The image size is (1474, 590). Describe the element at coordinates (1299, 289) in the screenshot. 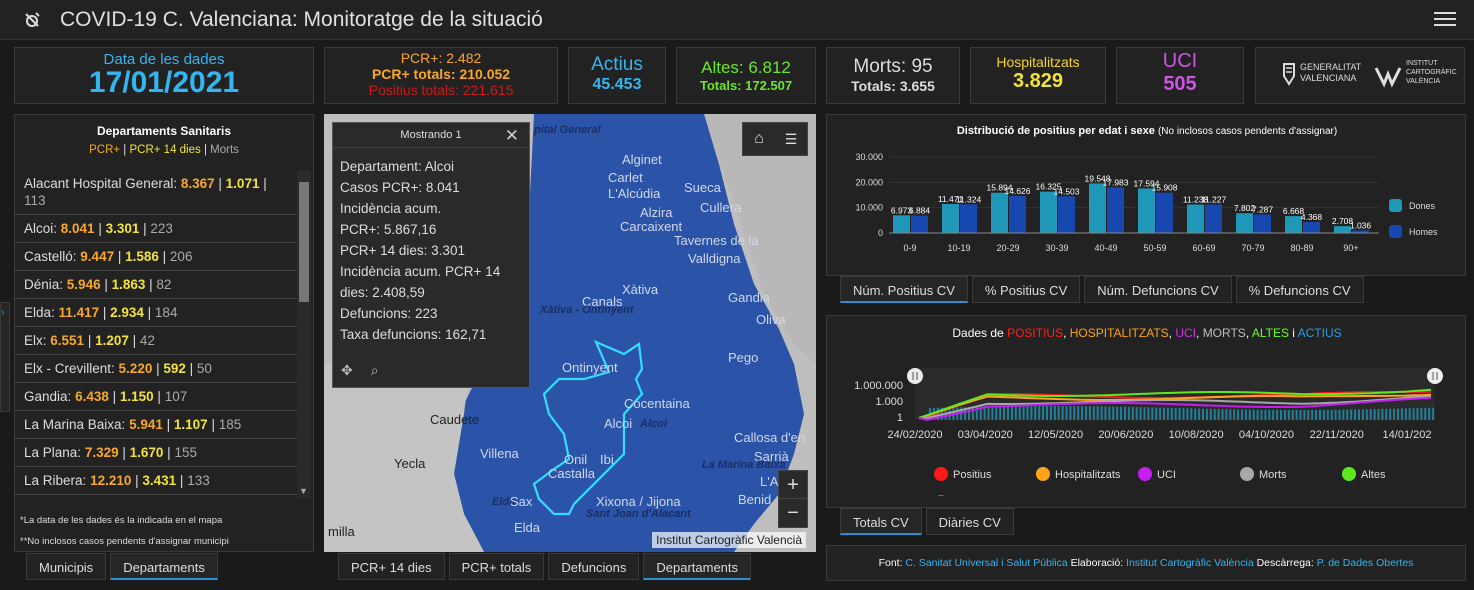

I see `tab-pct-defuncions: % Defuncions CV` at that location.